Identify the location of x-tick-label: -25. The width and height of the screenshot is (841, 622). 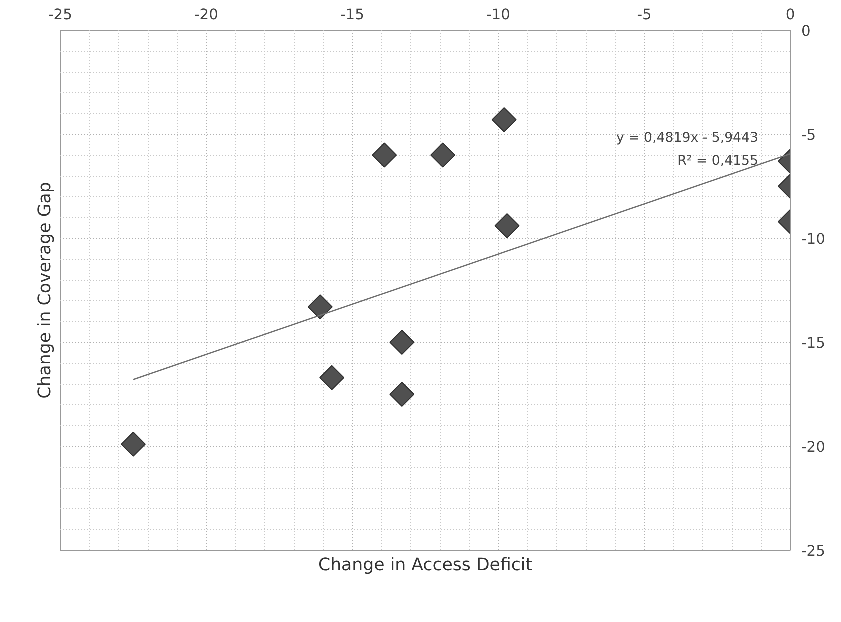
(60, 15).